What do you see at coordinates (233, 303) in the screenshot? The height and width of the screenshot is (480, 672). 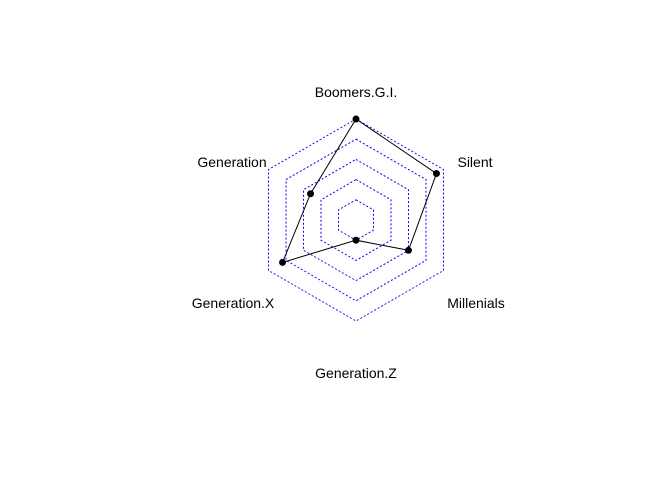 I see `axis-label-generation-x: Generation.X` at bounding box center [233, 303].